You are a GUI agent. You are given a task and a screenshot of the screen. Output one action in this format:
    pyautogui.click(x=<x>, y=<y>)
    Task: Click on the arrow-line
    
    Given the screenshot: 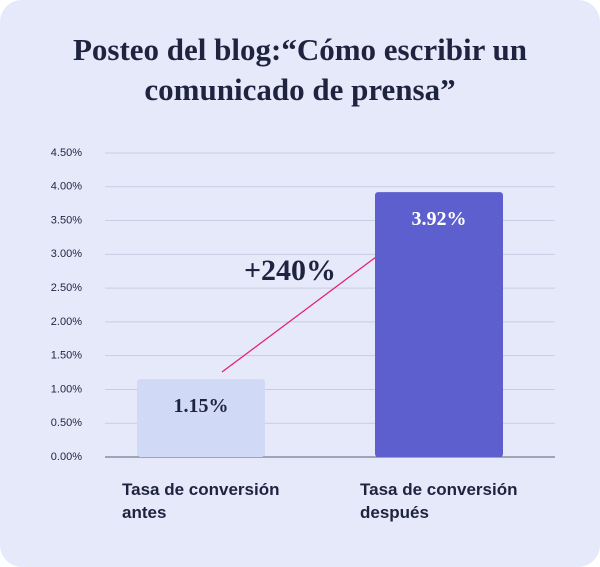 What is the action you would take?
    pyautogui.click(x=307, y=308)
    